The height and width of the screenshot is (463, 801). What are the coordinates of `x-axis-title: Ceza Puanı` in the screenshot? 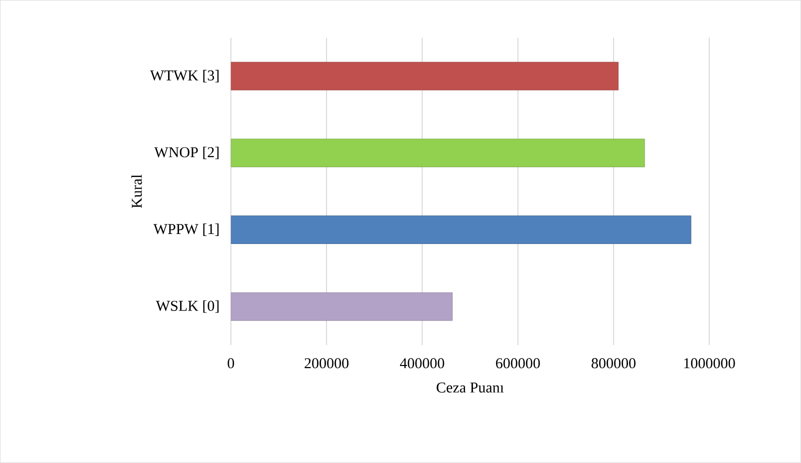 It's located at (470, 387).